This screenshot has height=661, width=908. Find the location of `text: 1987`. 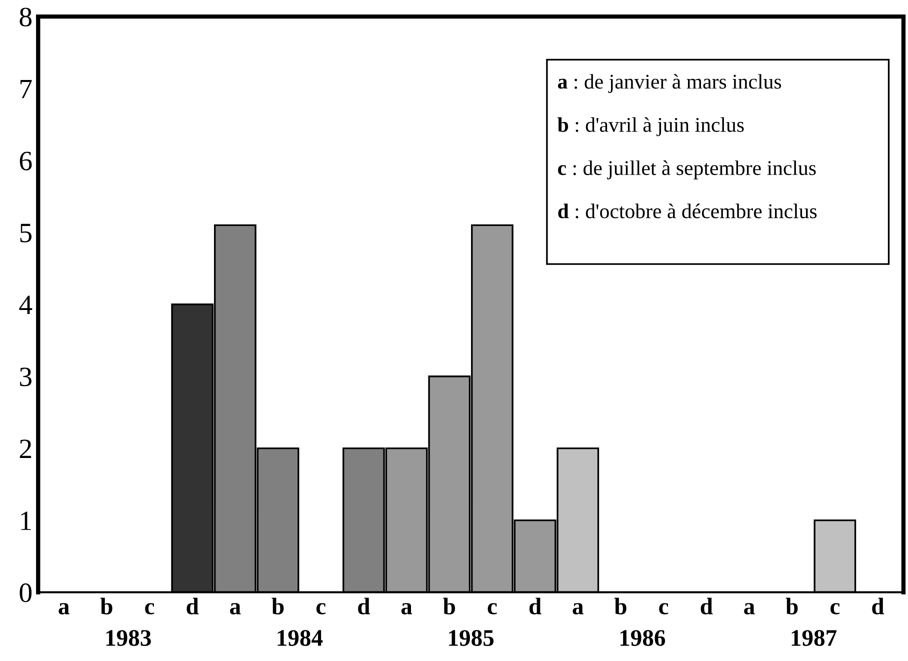

text: 1987 is located at coordinates (814, 638).